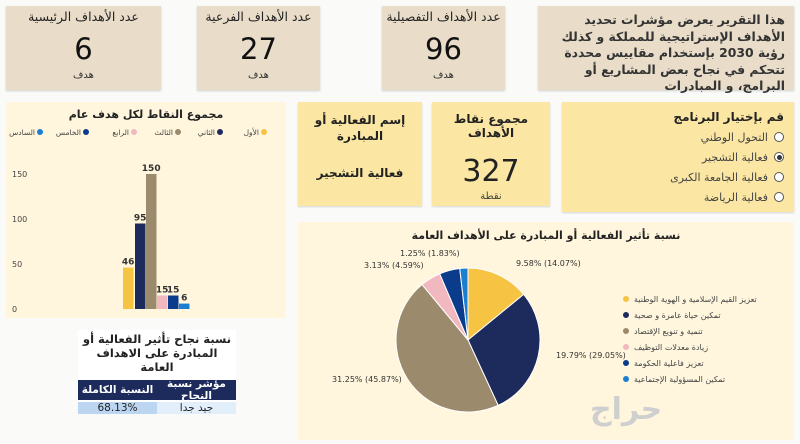 The image size is (800, 444). Describe the element at coordinates (17, 264) in the screenshot. I see `y-tick-label: 50` at that location.